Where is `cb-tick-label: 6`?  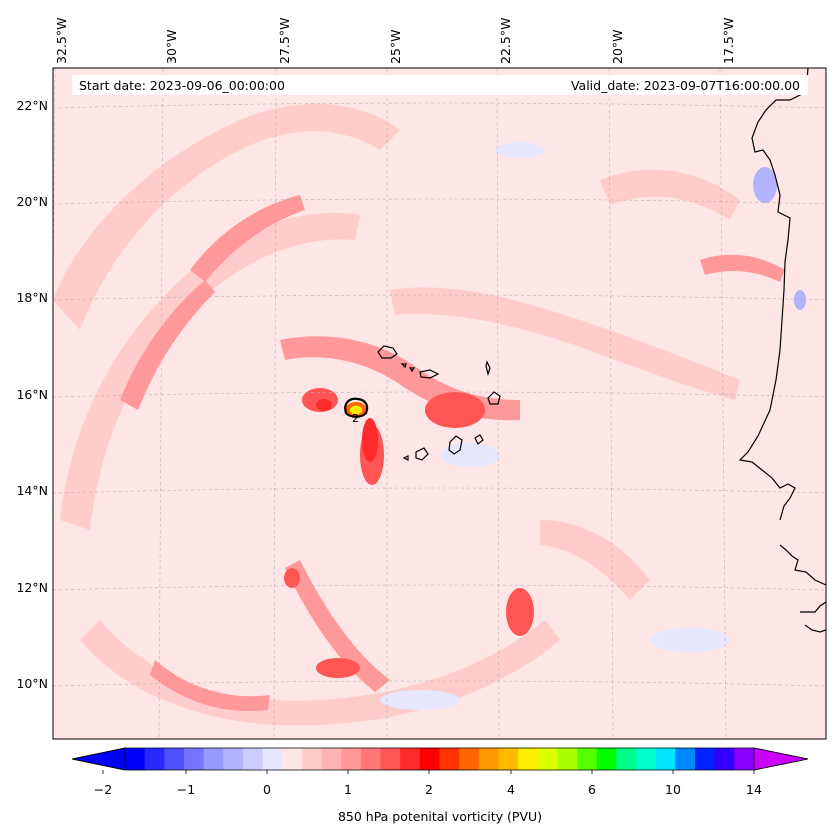
cb-tick-label: 6 is located at coordinates (592, 789).